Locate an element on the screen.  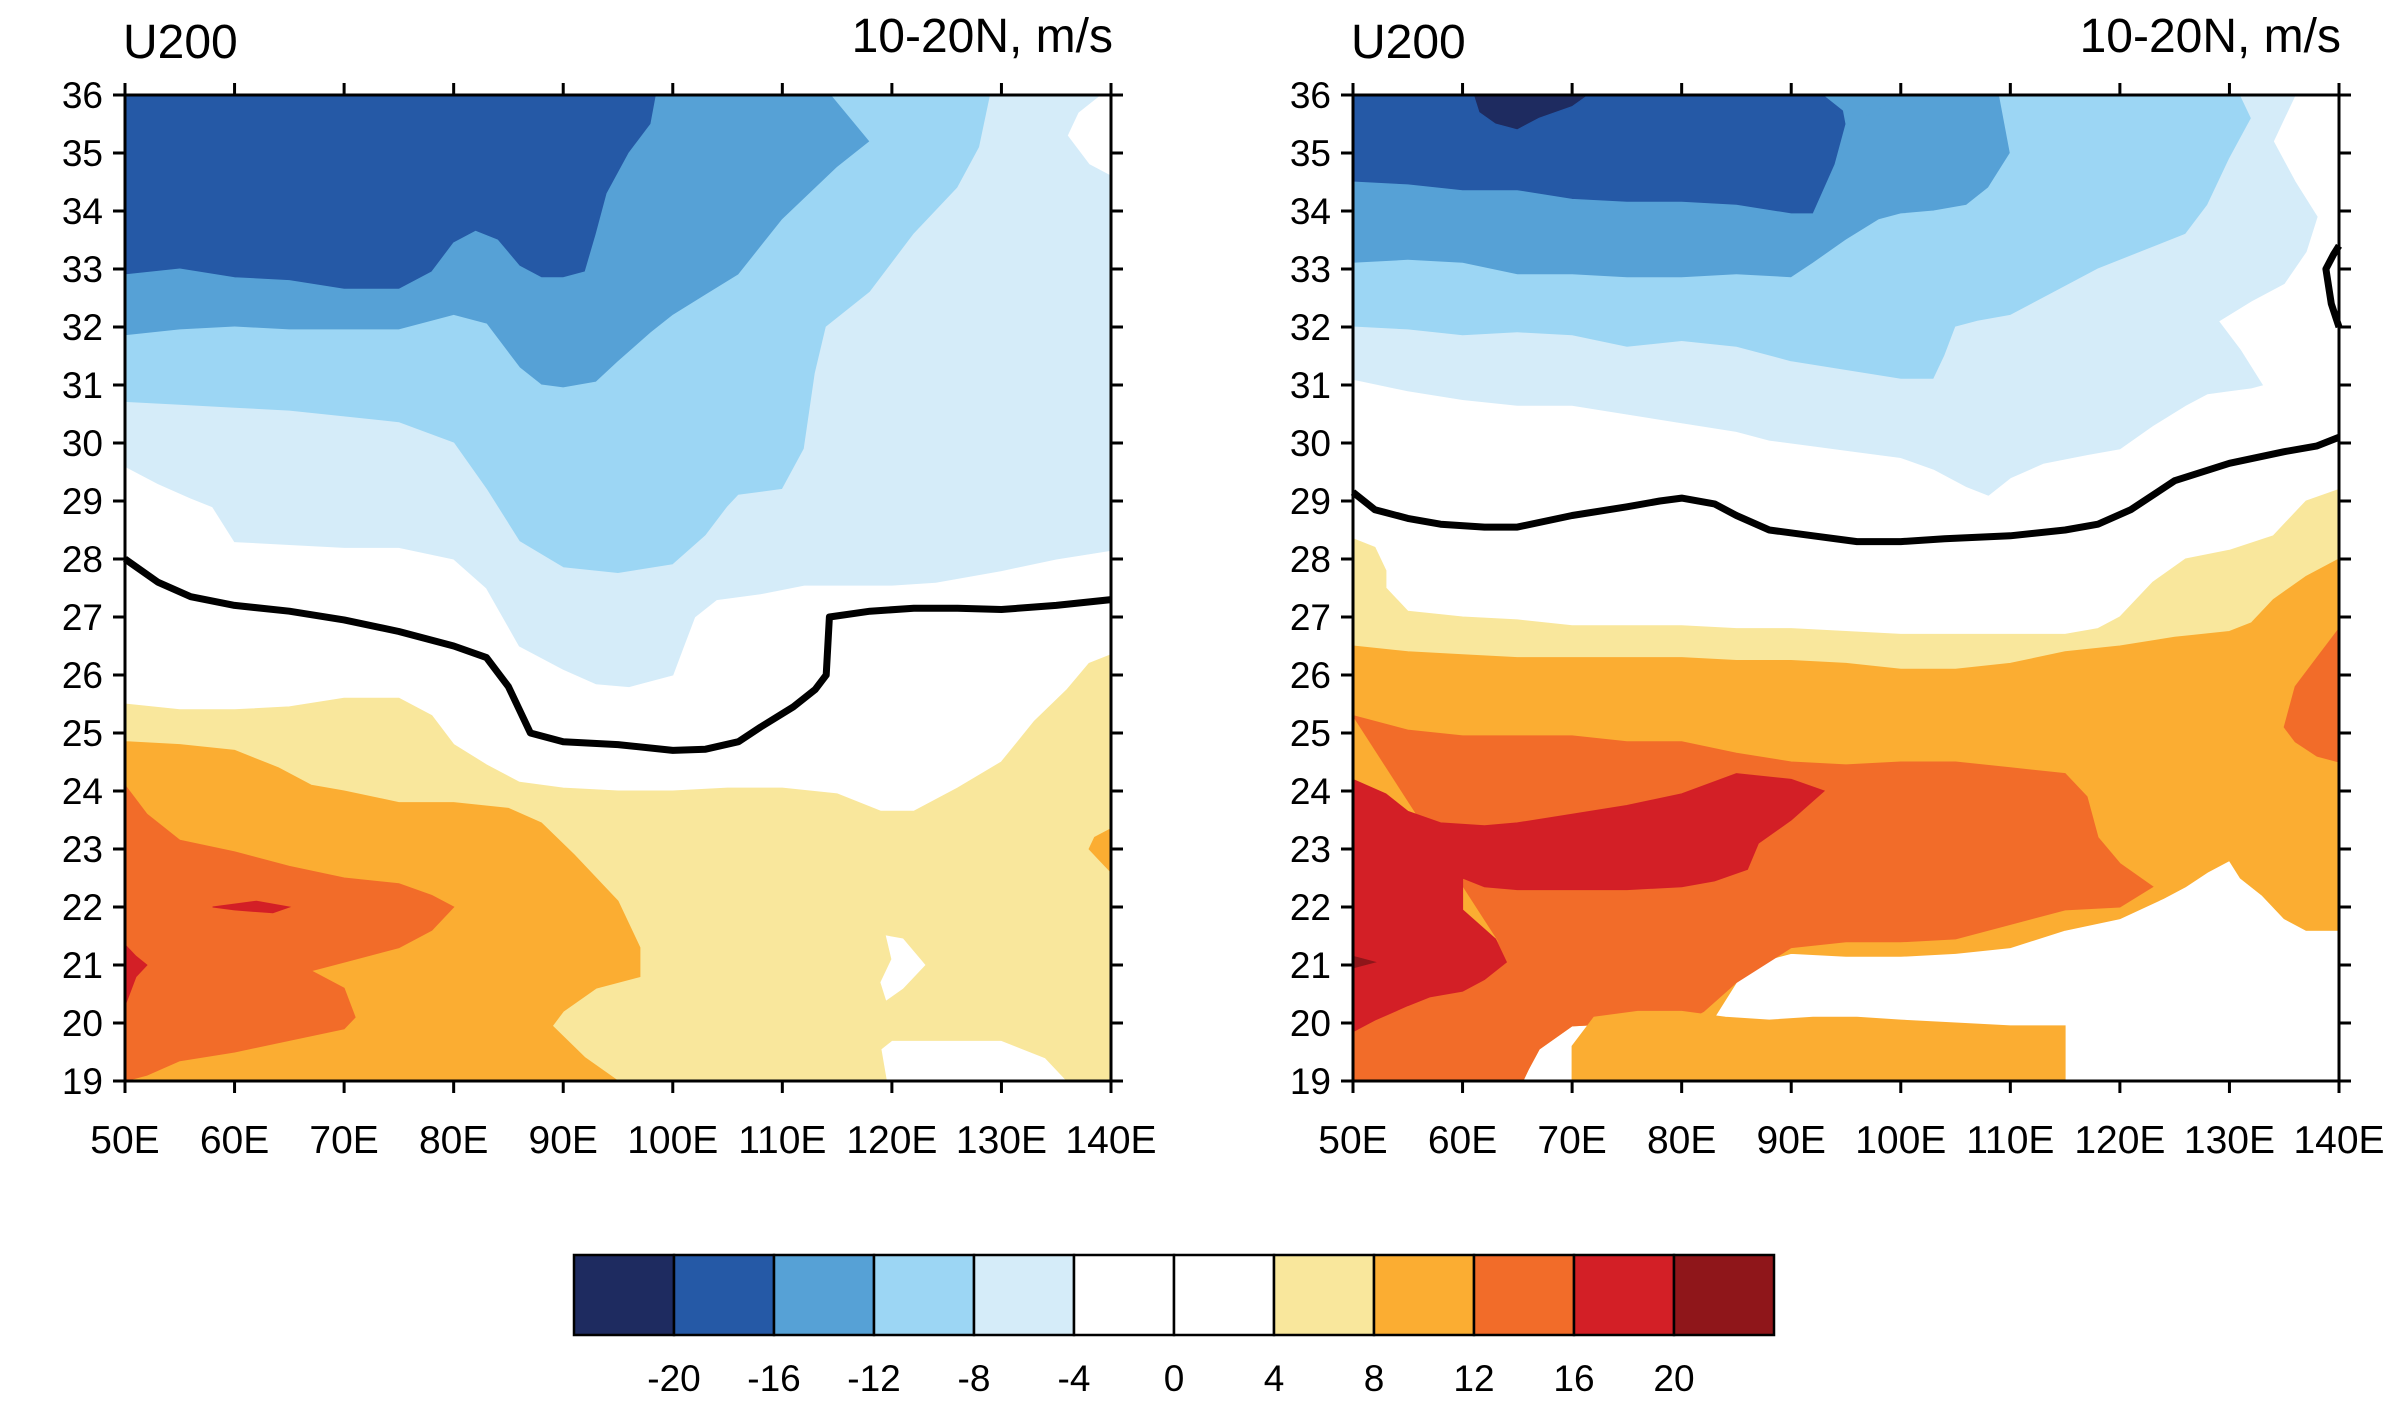
left-panel-zero-contour is located at coordinates (617, 655).